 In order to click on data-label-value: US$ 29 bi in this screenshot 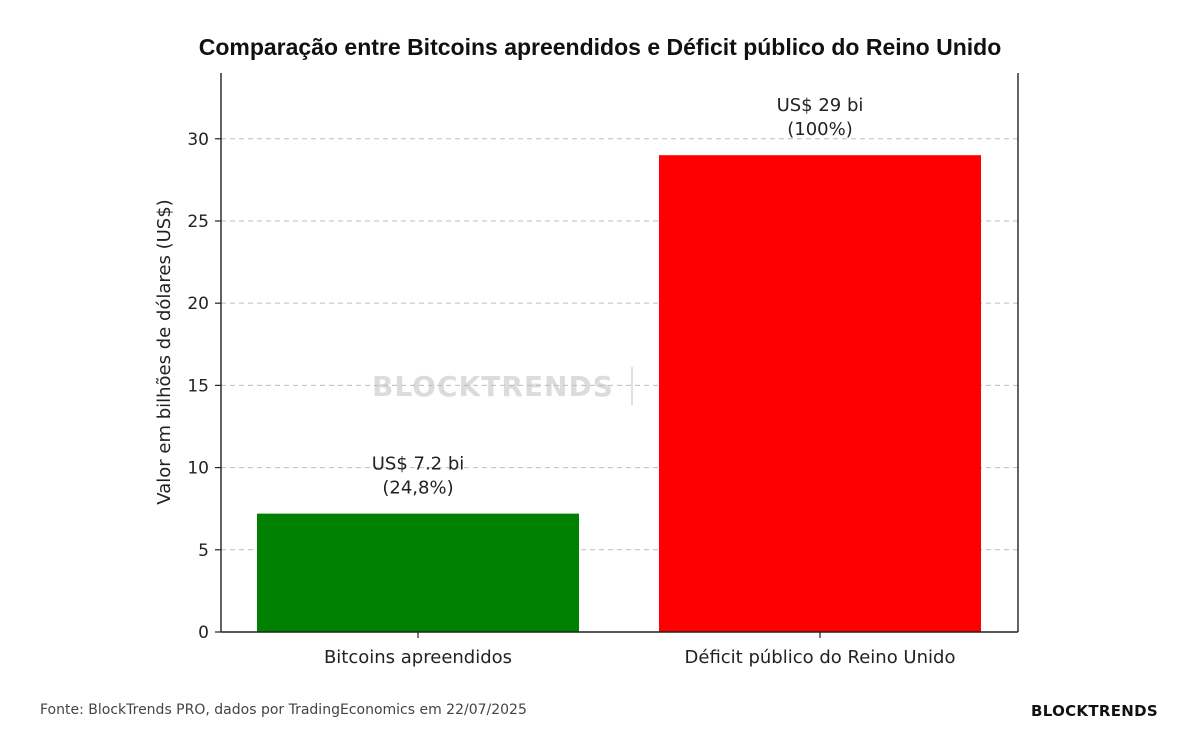, I will do `click(820, 105)`.